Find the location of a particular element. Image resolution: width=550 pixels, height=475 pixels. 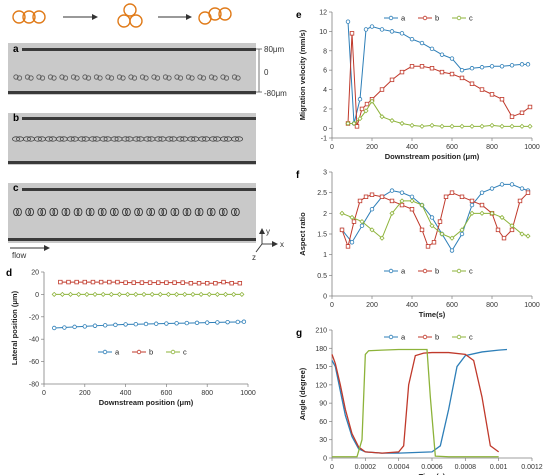

channel-wall-top is located at coordinates (139, 49).